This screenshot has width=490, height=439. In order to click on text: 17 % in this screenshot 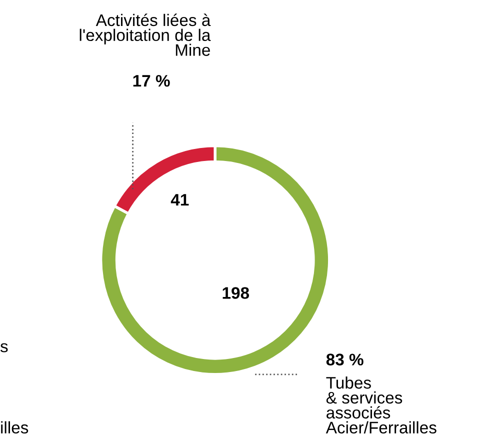, I will do `click(151, 80)`.